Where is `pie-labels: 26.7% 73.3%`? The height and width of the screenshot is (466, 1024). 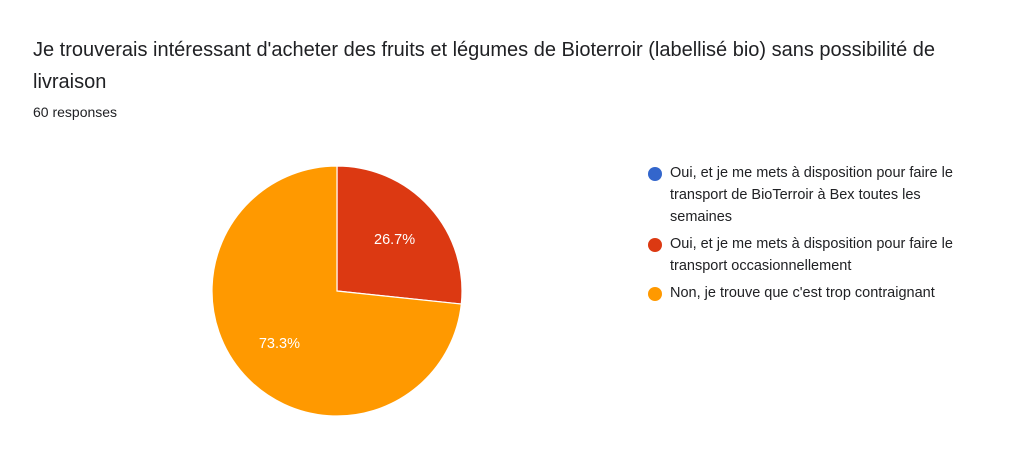
pie-labels: 26.7% 73.3% is located at coordinates (337, 292).